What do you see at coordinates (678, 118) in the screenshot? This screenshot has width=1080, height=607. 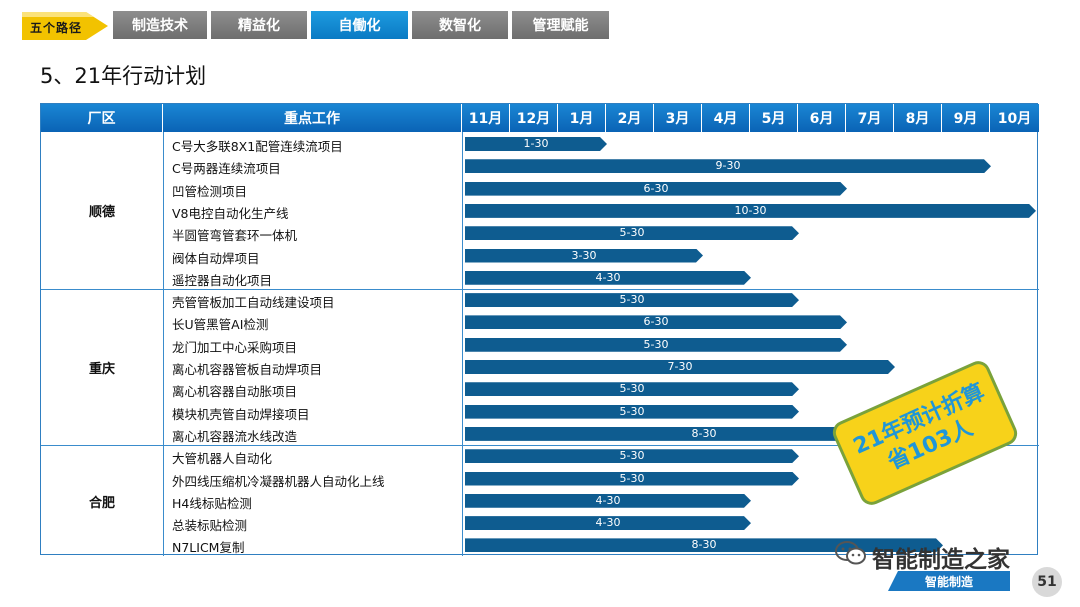 I see `header-month: 3月` at bounding box center [678, 118].